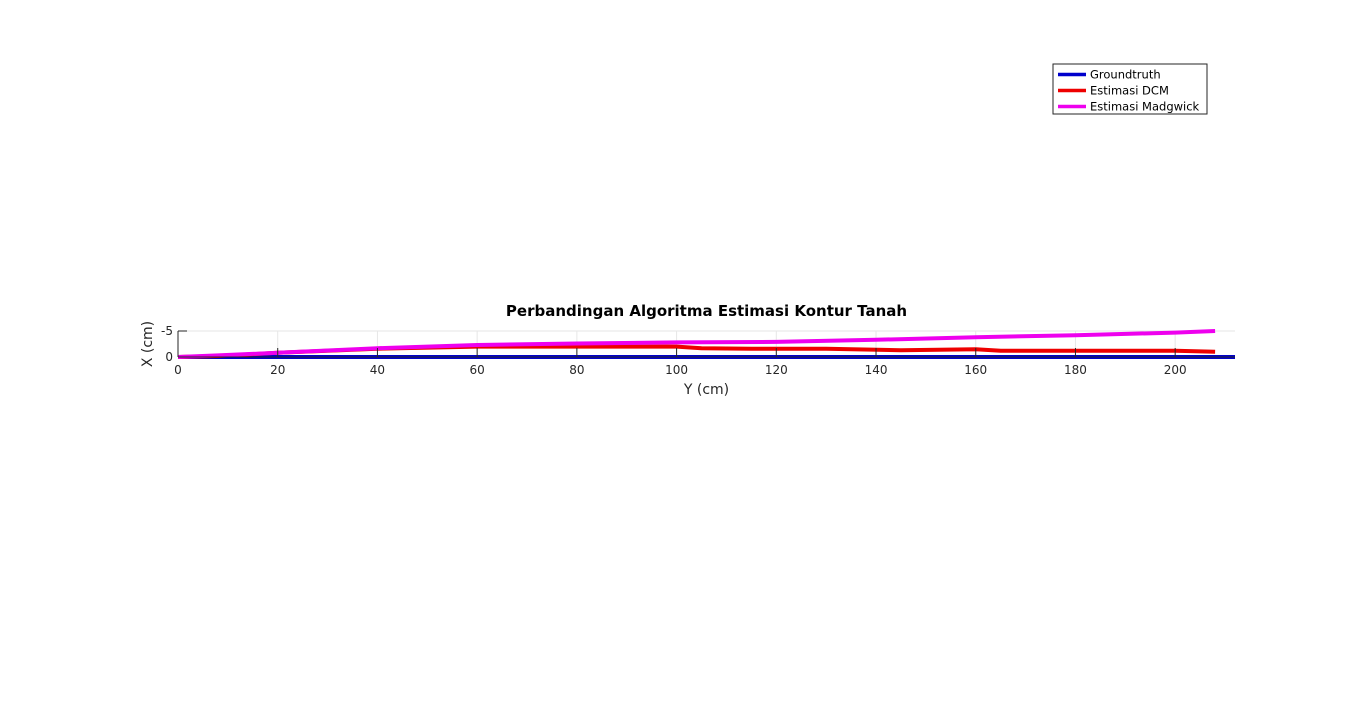  Describe the element at coordinates (169, 357) in the screenshot. I see `y-tick-label: 0` at that location.